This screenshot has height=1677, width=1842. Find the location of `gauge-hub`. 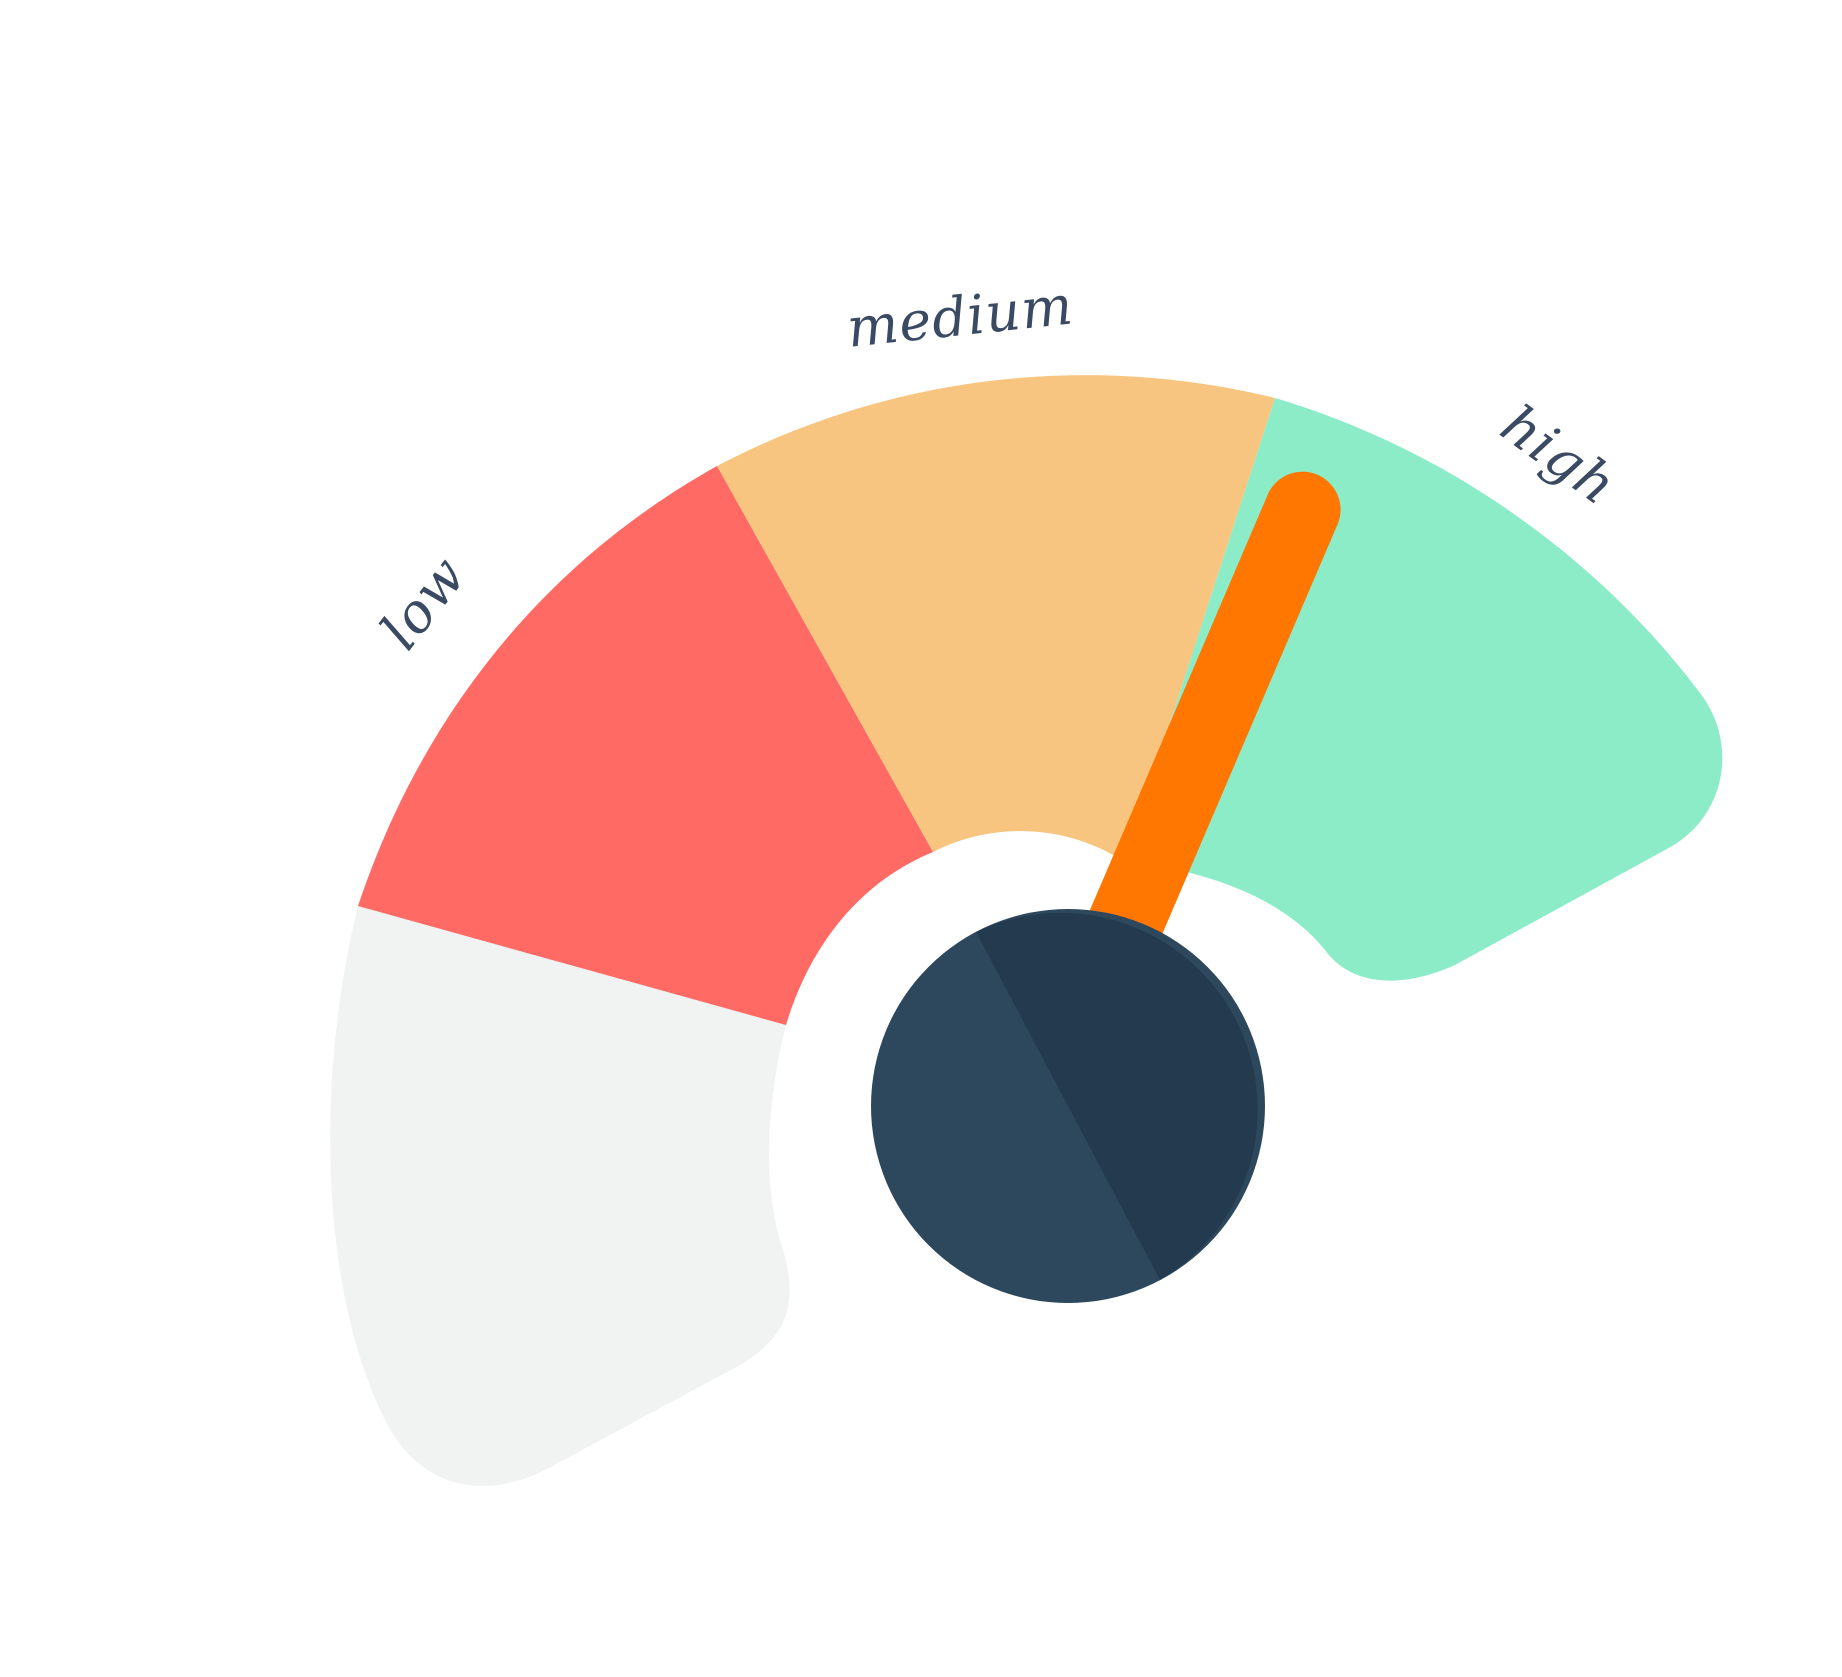

gauge-hub is located at coordinates (1068, 1106).